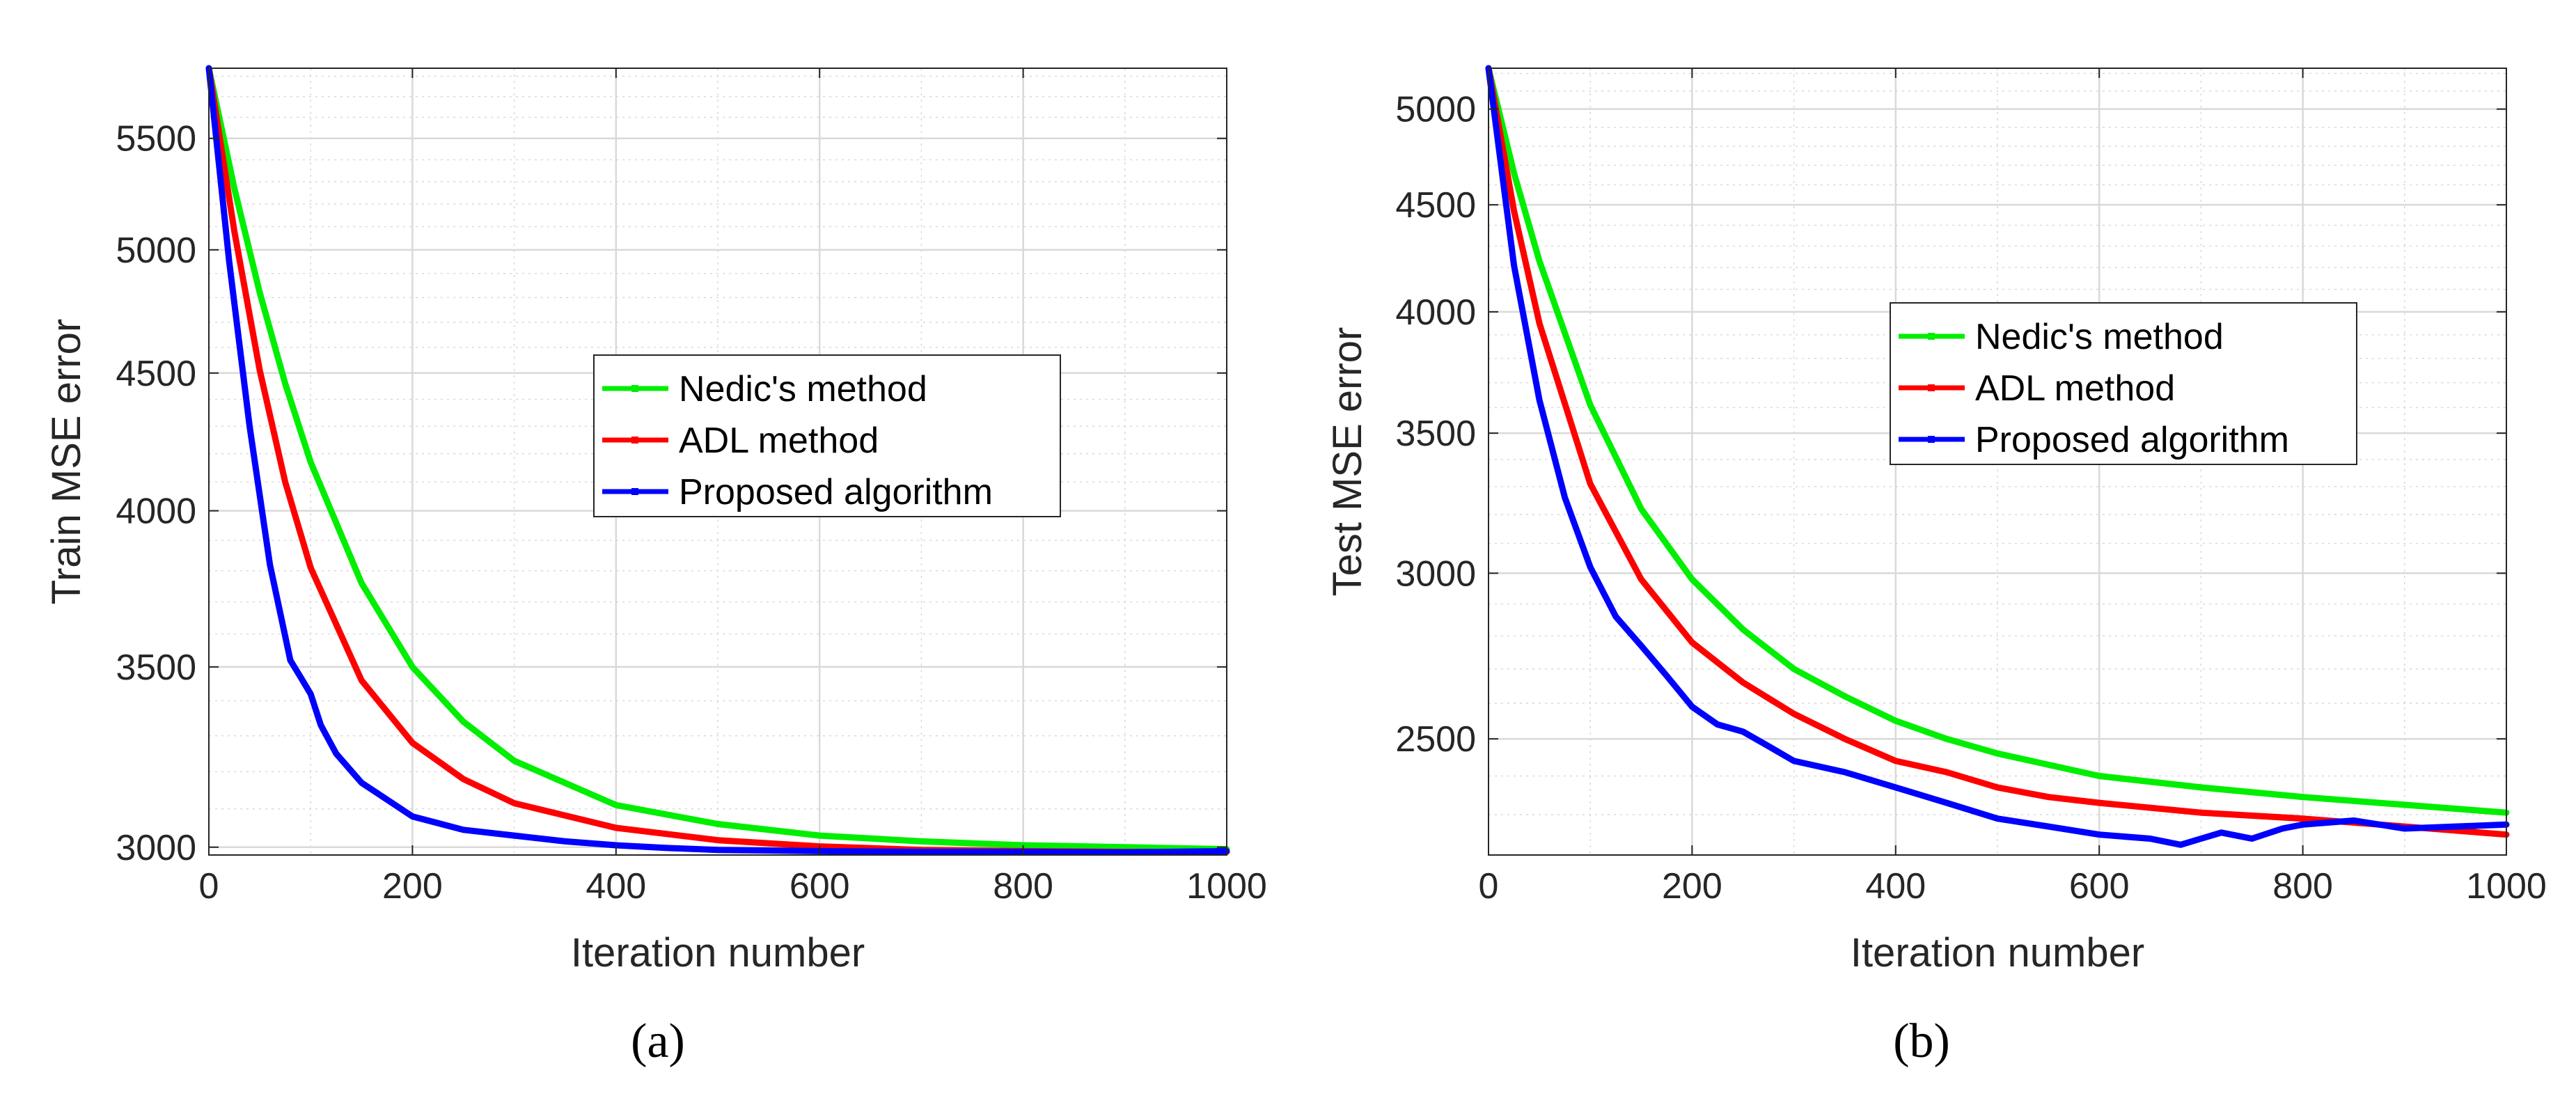 This screenshot has width=2576, height=1098. Describe the element at coordinates (779, 441) in the screenshot. I see `legend-label-adl-a: ADL method` at that location.